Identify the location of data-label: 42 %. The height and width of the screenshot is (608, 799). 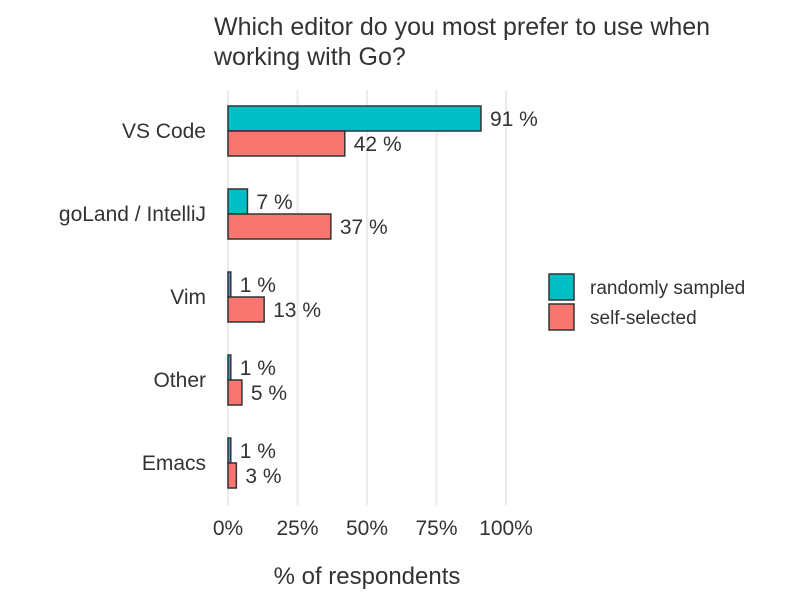
(378, 144).